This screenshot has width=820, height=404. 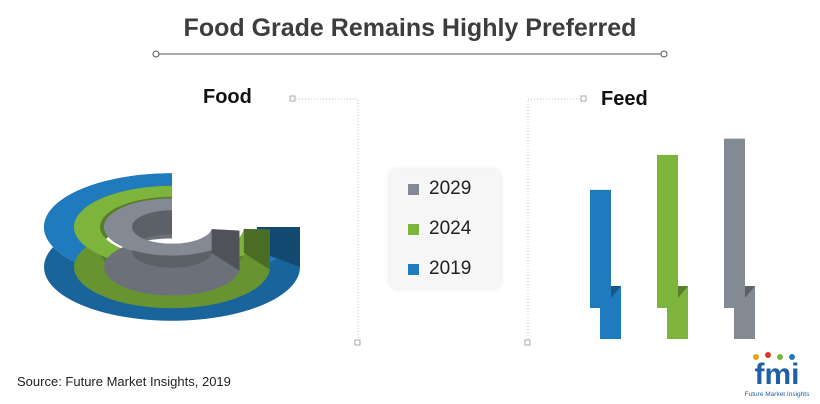 I want to click on feed-bar-facet-2019, so click(x=616, y=292).